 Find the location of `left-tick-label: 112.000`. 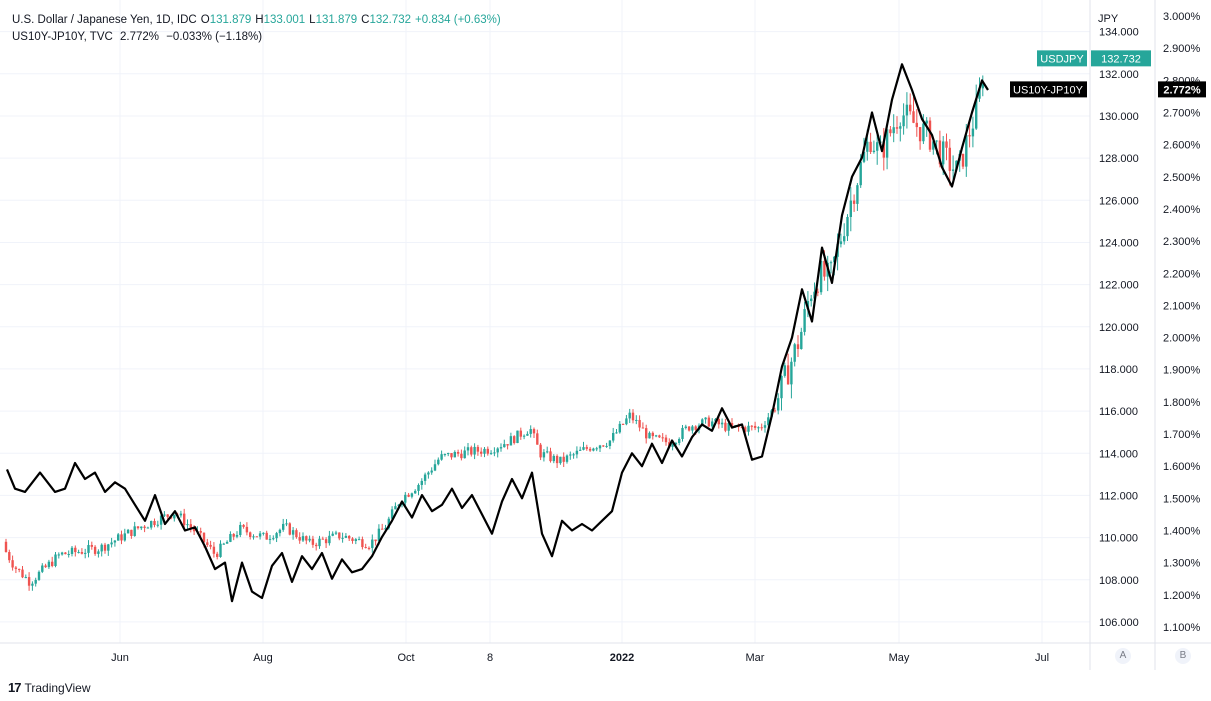

left-tick-label: 112.000 is located at coordinates (1118, 496).